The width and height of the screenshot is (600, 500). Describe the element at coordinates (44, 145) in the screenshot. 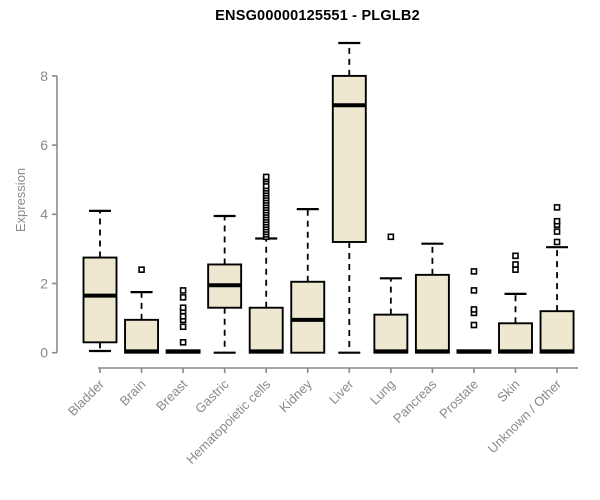

I see `y-tick-label: 6` at that location.